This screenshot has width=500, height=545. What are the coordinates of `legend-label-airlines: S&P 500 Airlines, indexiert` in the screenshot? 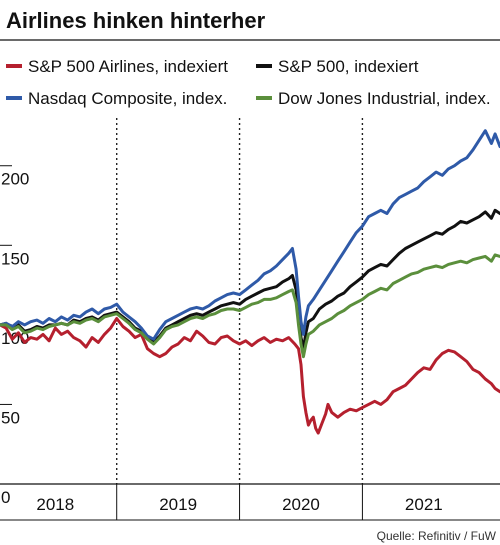 It's located at (128, 66).